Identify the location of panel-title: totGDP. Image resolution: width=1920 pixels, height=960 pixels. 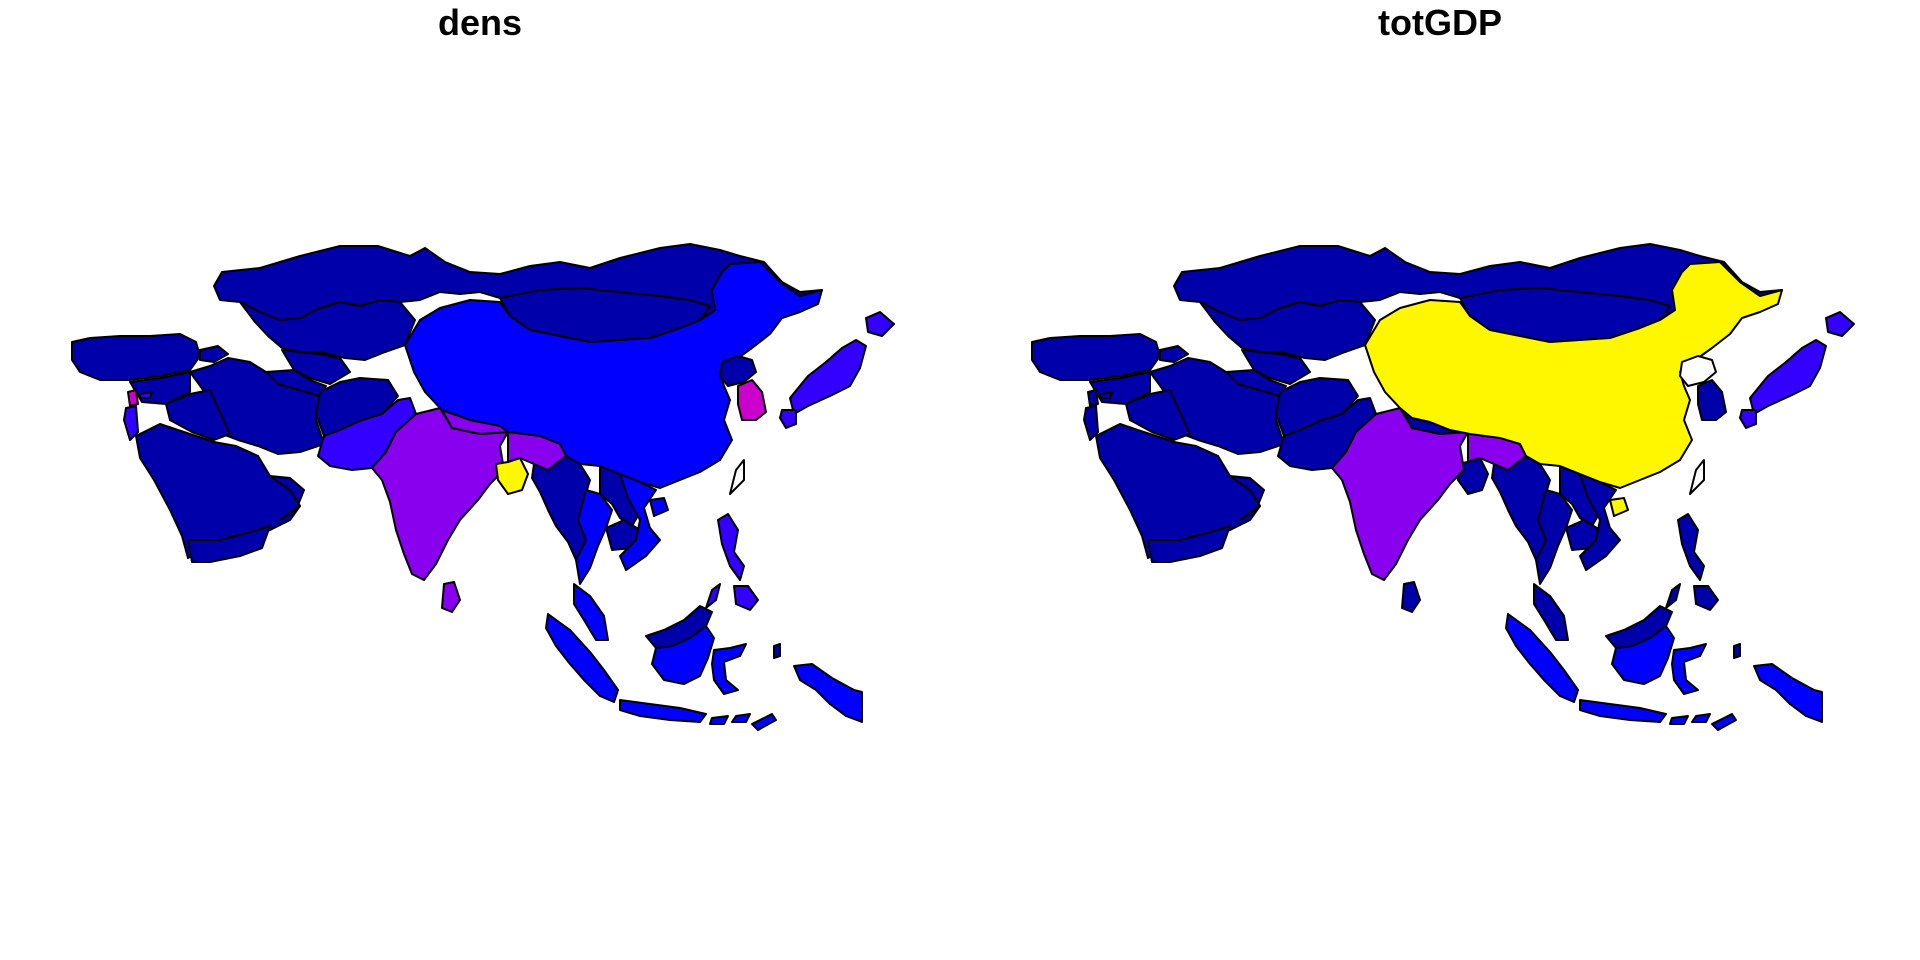
(1440, 22).